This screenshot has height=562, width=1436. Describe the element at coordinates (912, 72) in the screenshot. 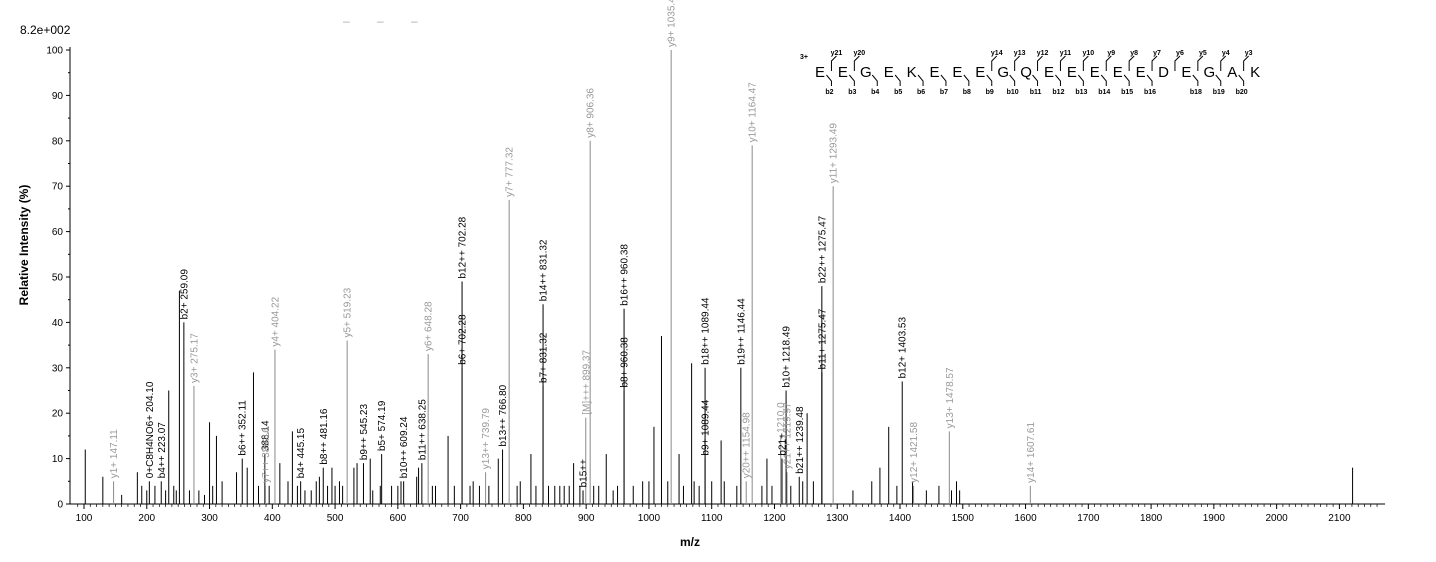

I see `sequence-residue: K` at that location.